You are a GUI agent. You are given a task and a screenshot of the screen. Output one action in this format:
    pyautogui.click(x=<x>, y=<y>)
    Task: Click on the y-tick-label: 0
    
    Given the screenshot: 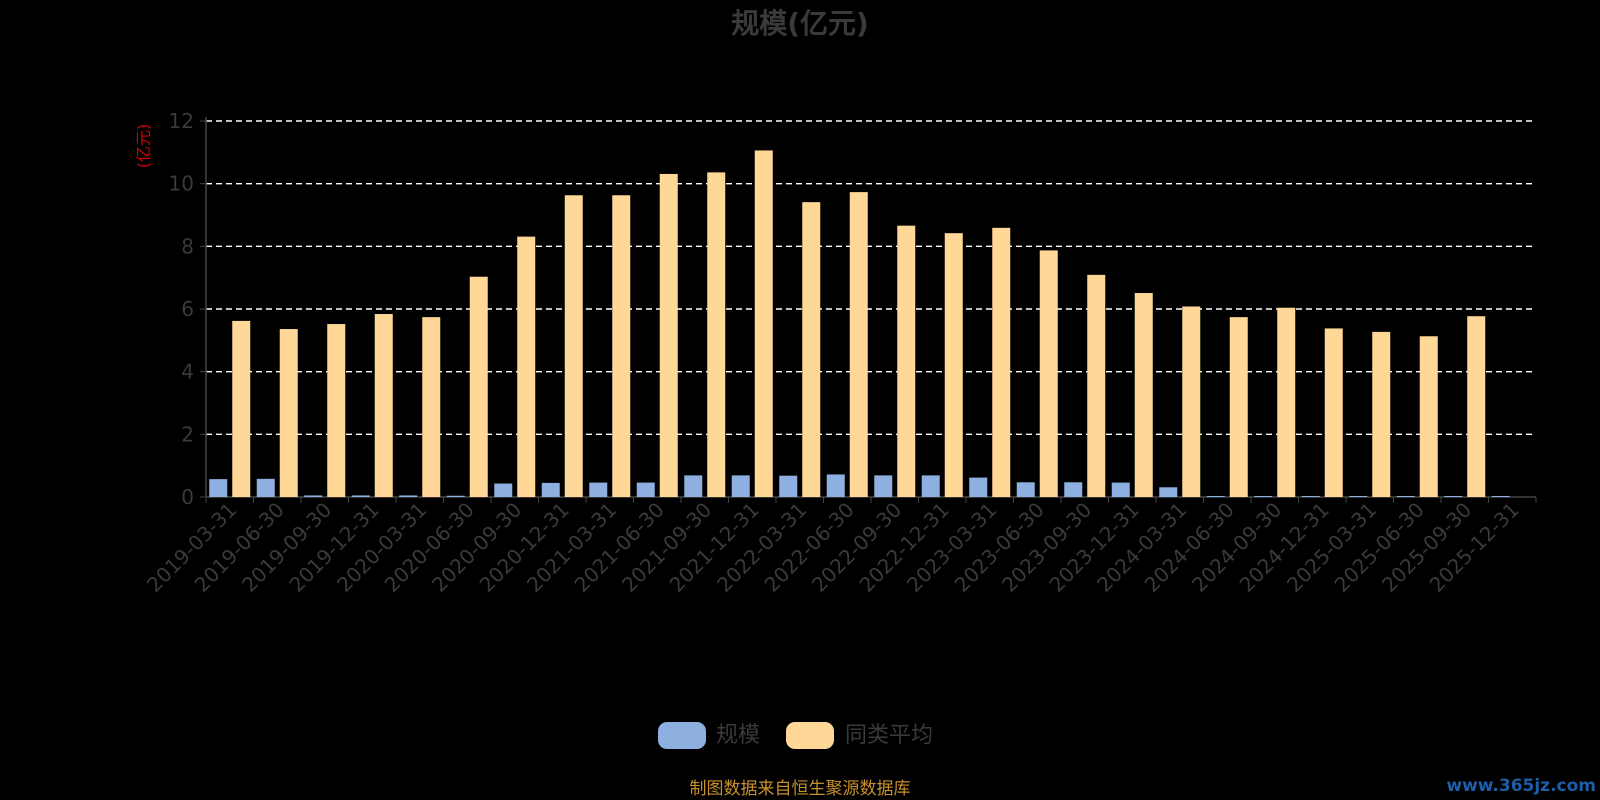 What is the action you would take?
    pyautogui.click(x=187, y=497)
    